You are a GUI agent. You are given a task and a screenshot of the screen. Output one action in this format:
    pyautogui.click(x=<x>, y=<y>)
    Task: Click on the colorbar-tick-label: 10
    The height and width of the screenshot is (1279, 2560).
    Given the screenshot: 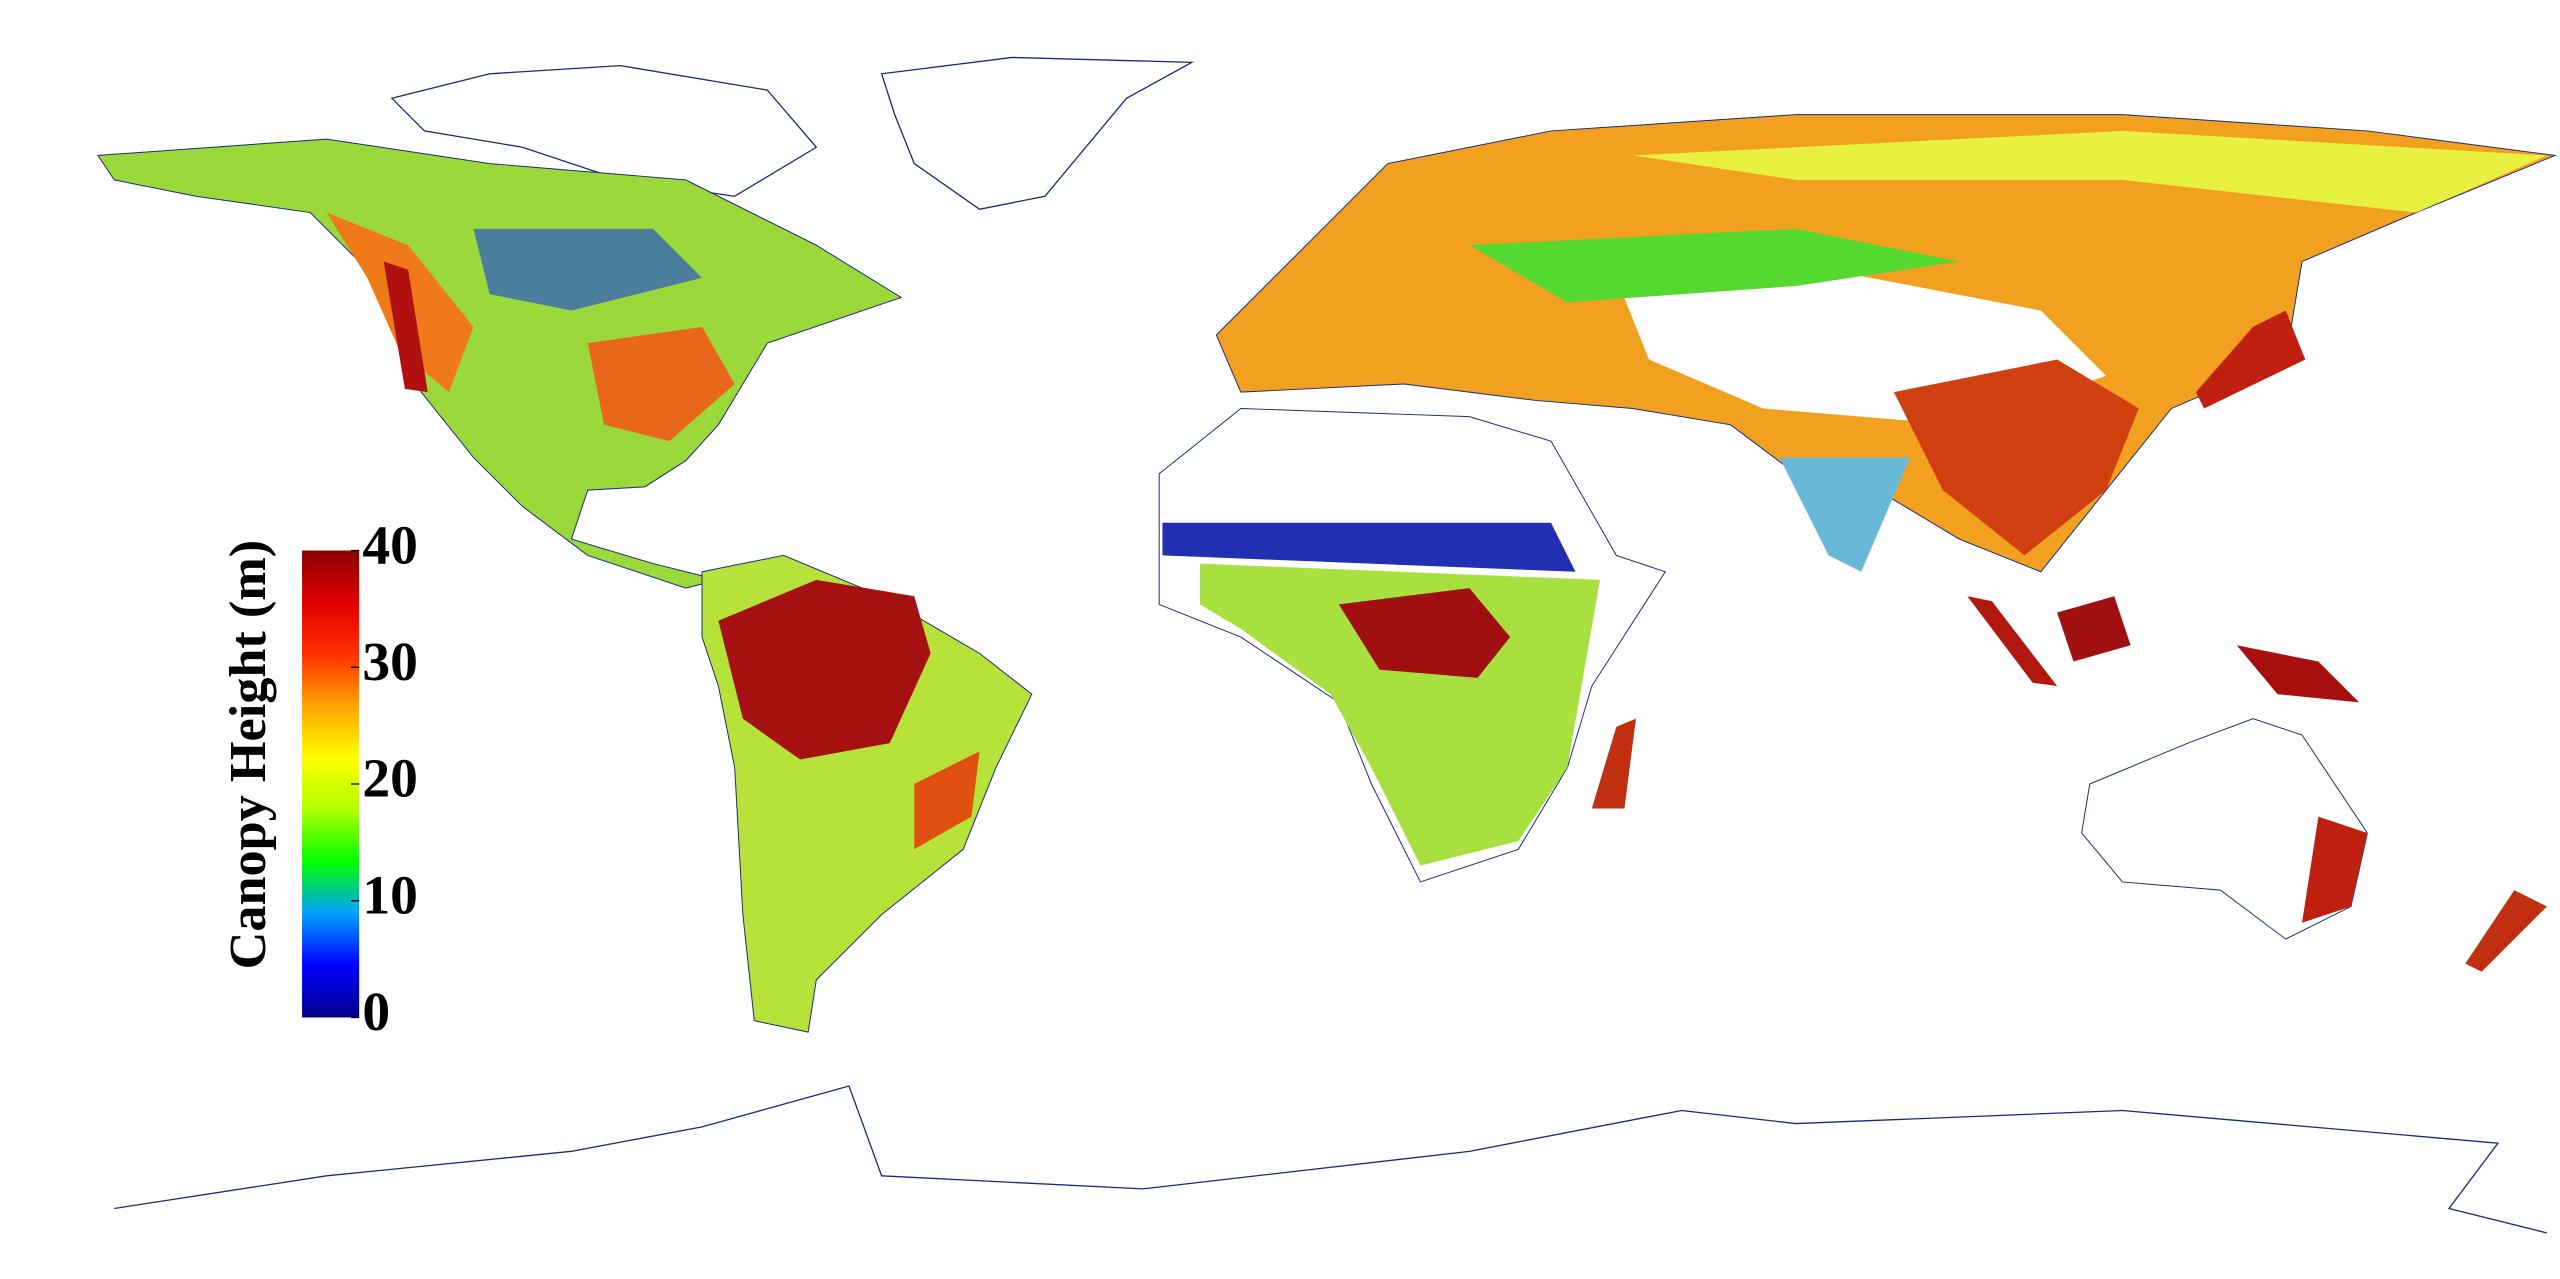 What is the action you would take?
    pyautogui.click(x=390, y=895)
    